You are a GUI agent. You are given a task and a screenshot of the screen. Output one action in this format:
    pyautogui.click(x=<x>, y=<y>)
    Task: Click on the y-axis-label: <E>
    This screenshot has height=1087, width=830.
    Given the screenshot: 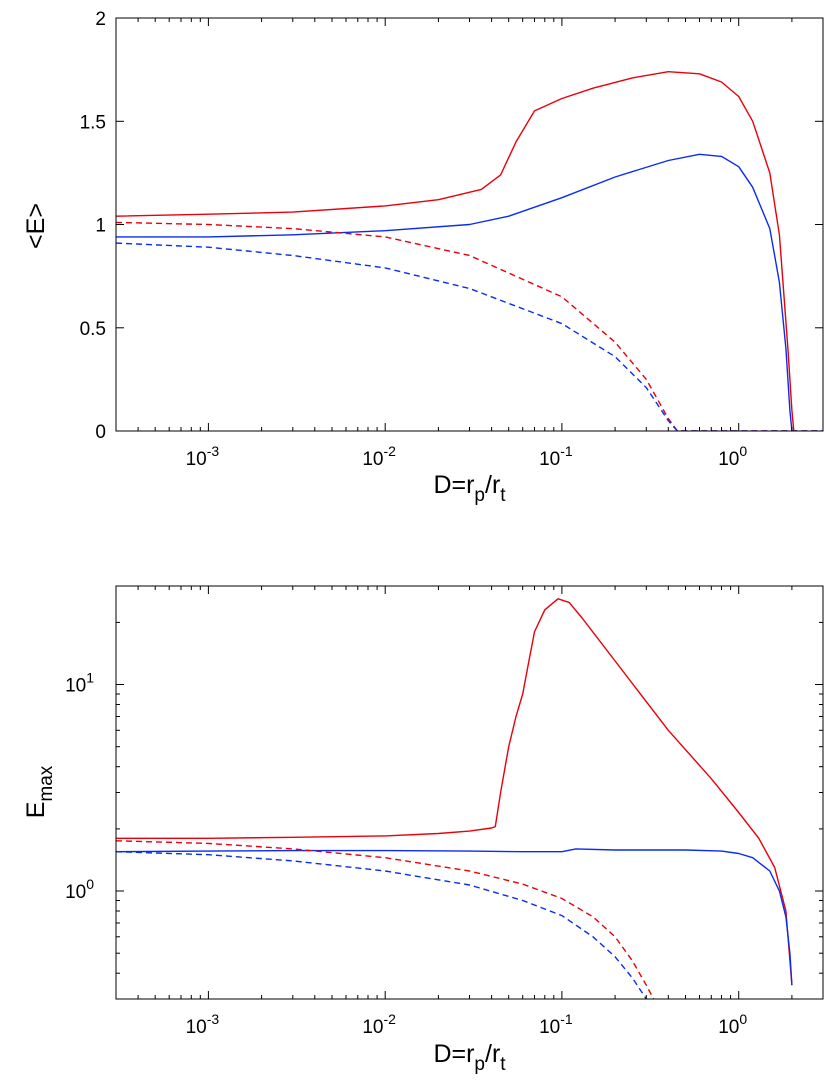 What is the action you would take?
    pyautogui.click(x=36, y=226)
    